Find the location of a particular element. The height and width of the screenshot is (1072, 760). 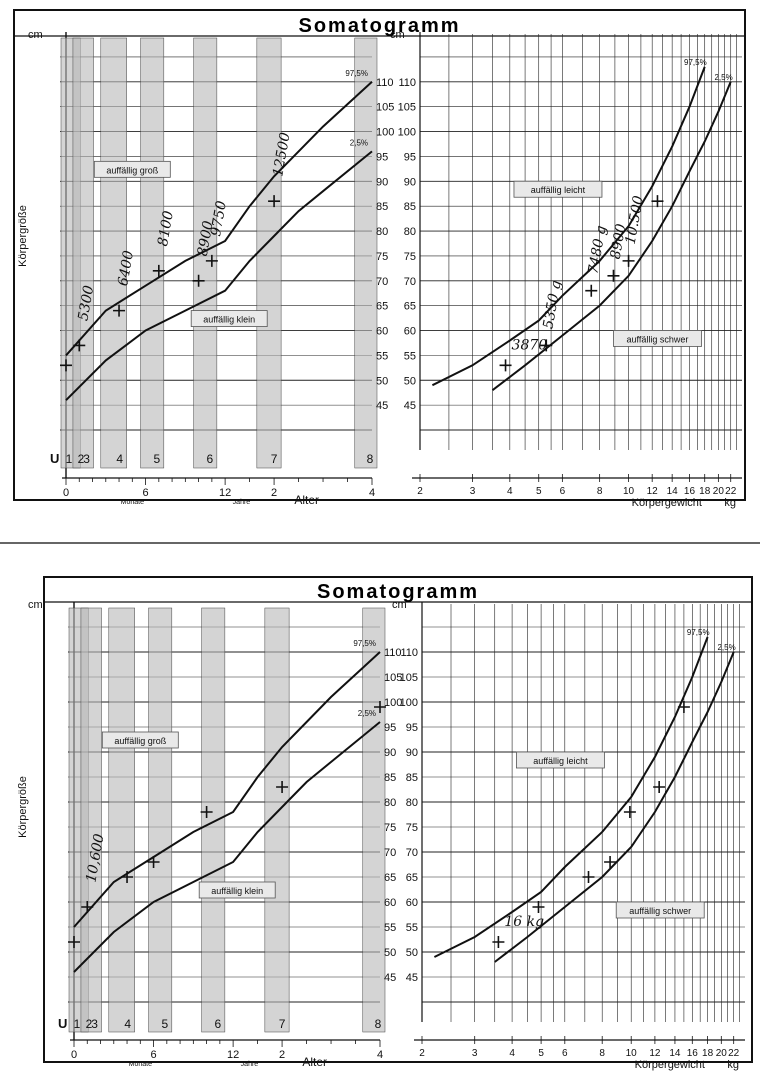

region-label: auffällig groß is located at coordinates (140, 741).